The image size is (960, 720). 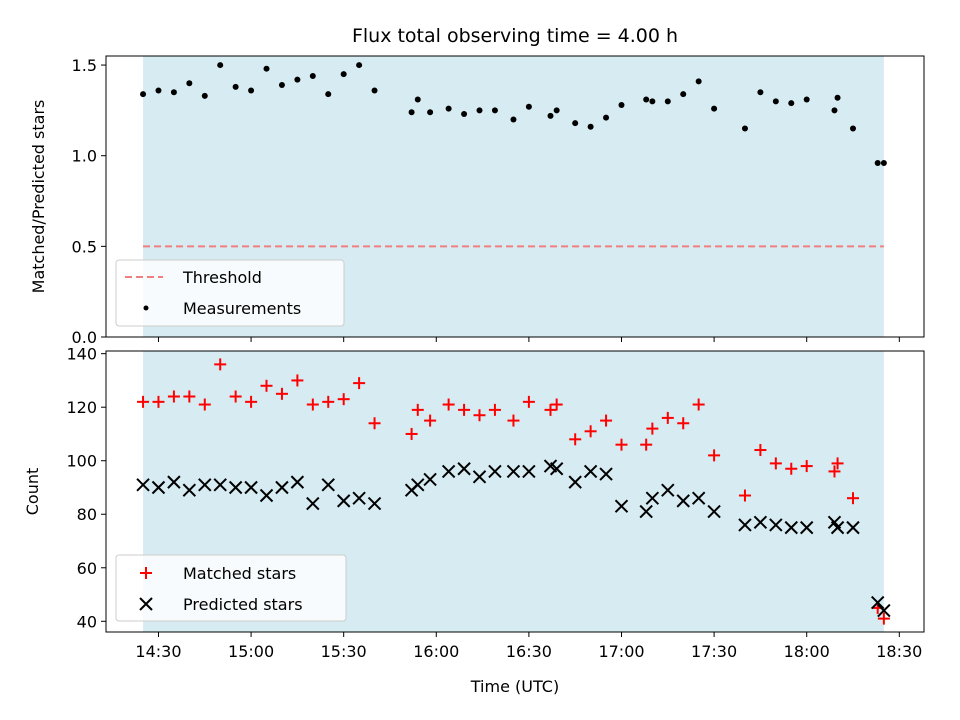 I want to click on count-legend: Matched stars Predicted stars, so click(x=231, y=588).